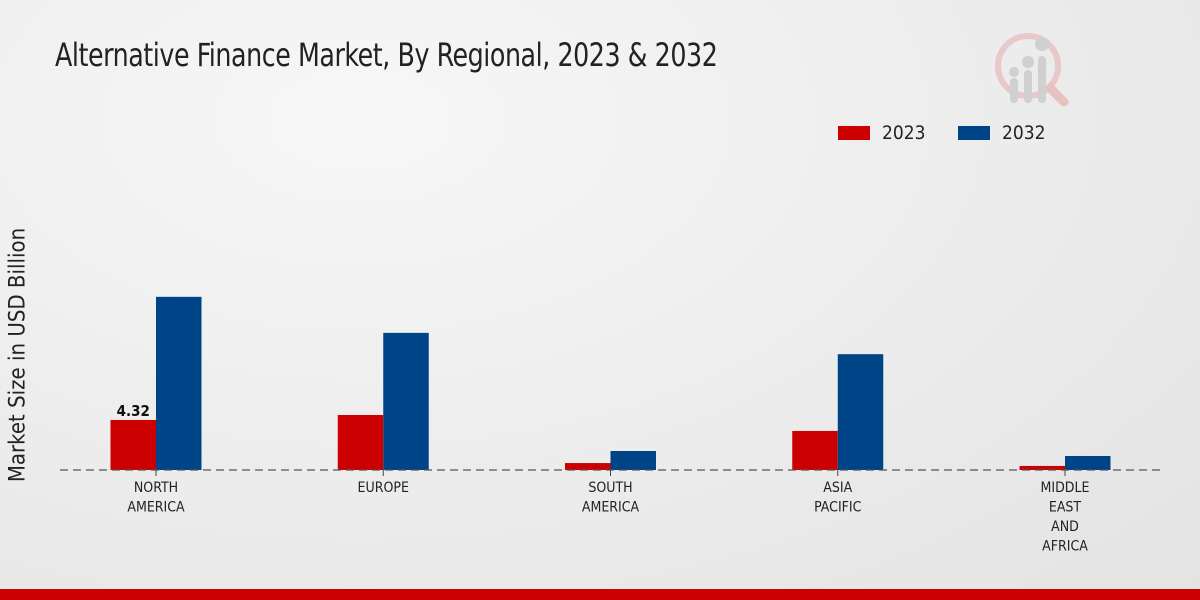 The image size is (1200, 600). Describe the element at coordinates (1065, 508) in the screenshot. I see `x-tick-label: EAST` at that location.